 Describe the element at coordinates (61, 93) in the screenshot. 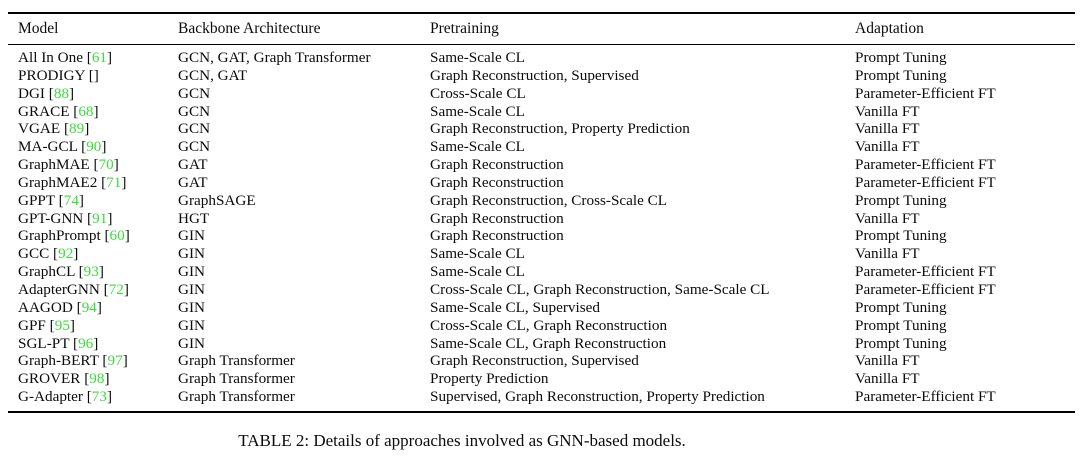

I see `citation-link: 88` at that location.